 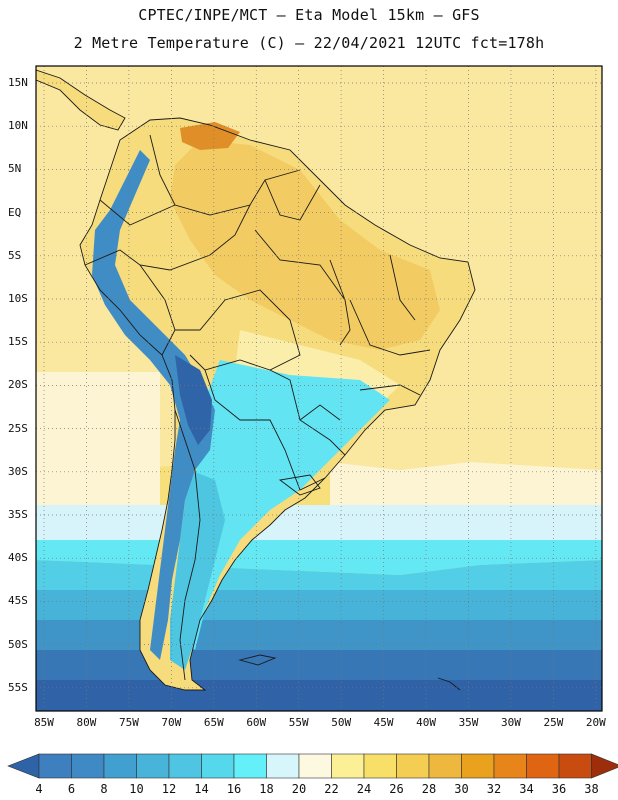 I want to click on lat-label: 45S, so click(x=18, y=601).